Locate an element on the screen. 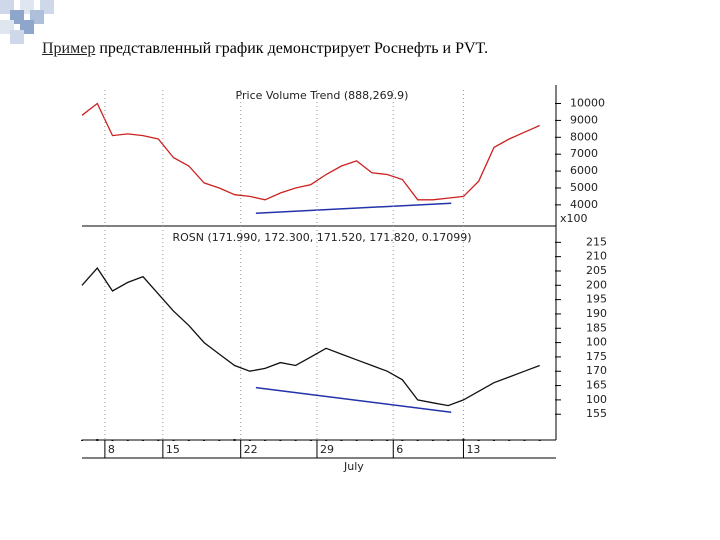 This screenshot has width=720, height=540. y-tick-label: 4000 is located at coordinates (584, 204).